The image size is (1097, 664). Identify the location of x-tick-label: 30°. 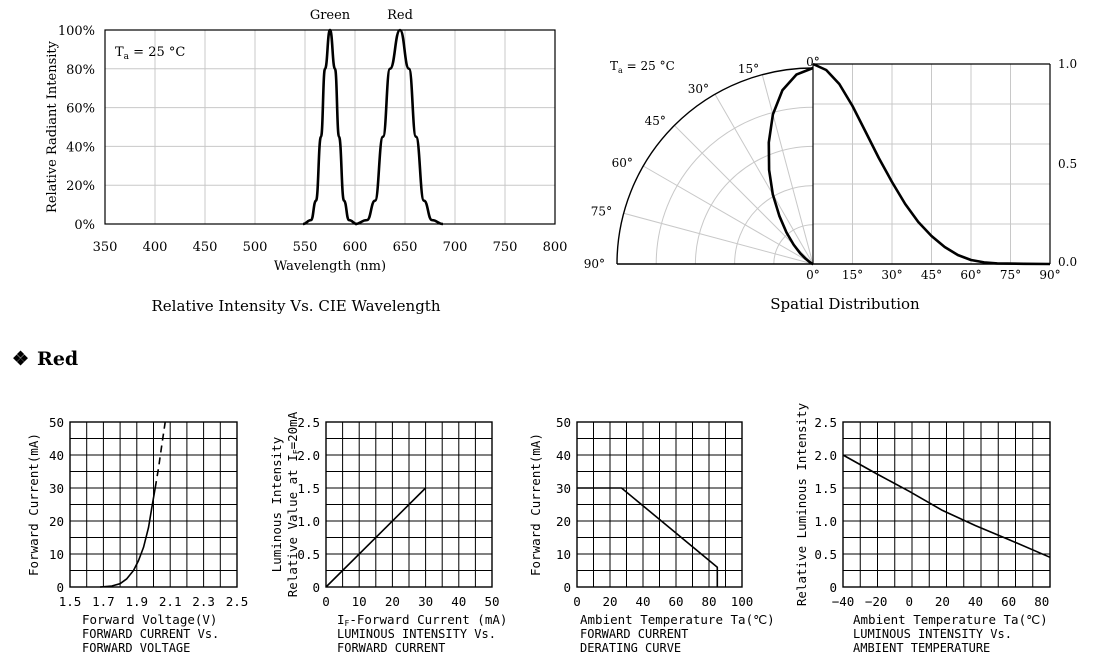
(891, 275).